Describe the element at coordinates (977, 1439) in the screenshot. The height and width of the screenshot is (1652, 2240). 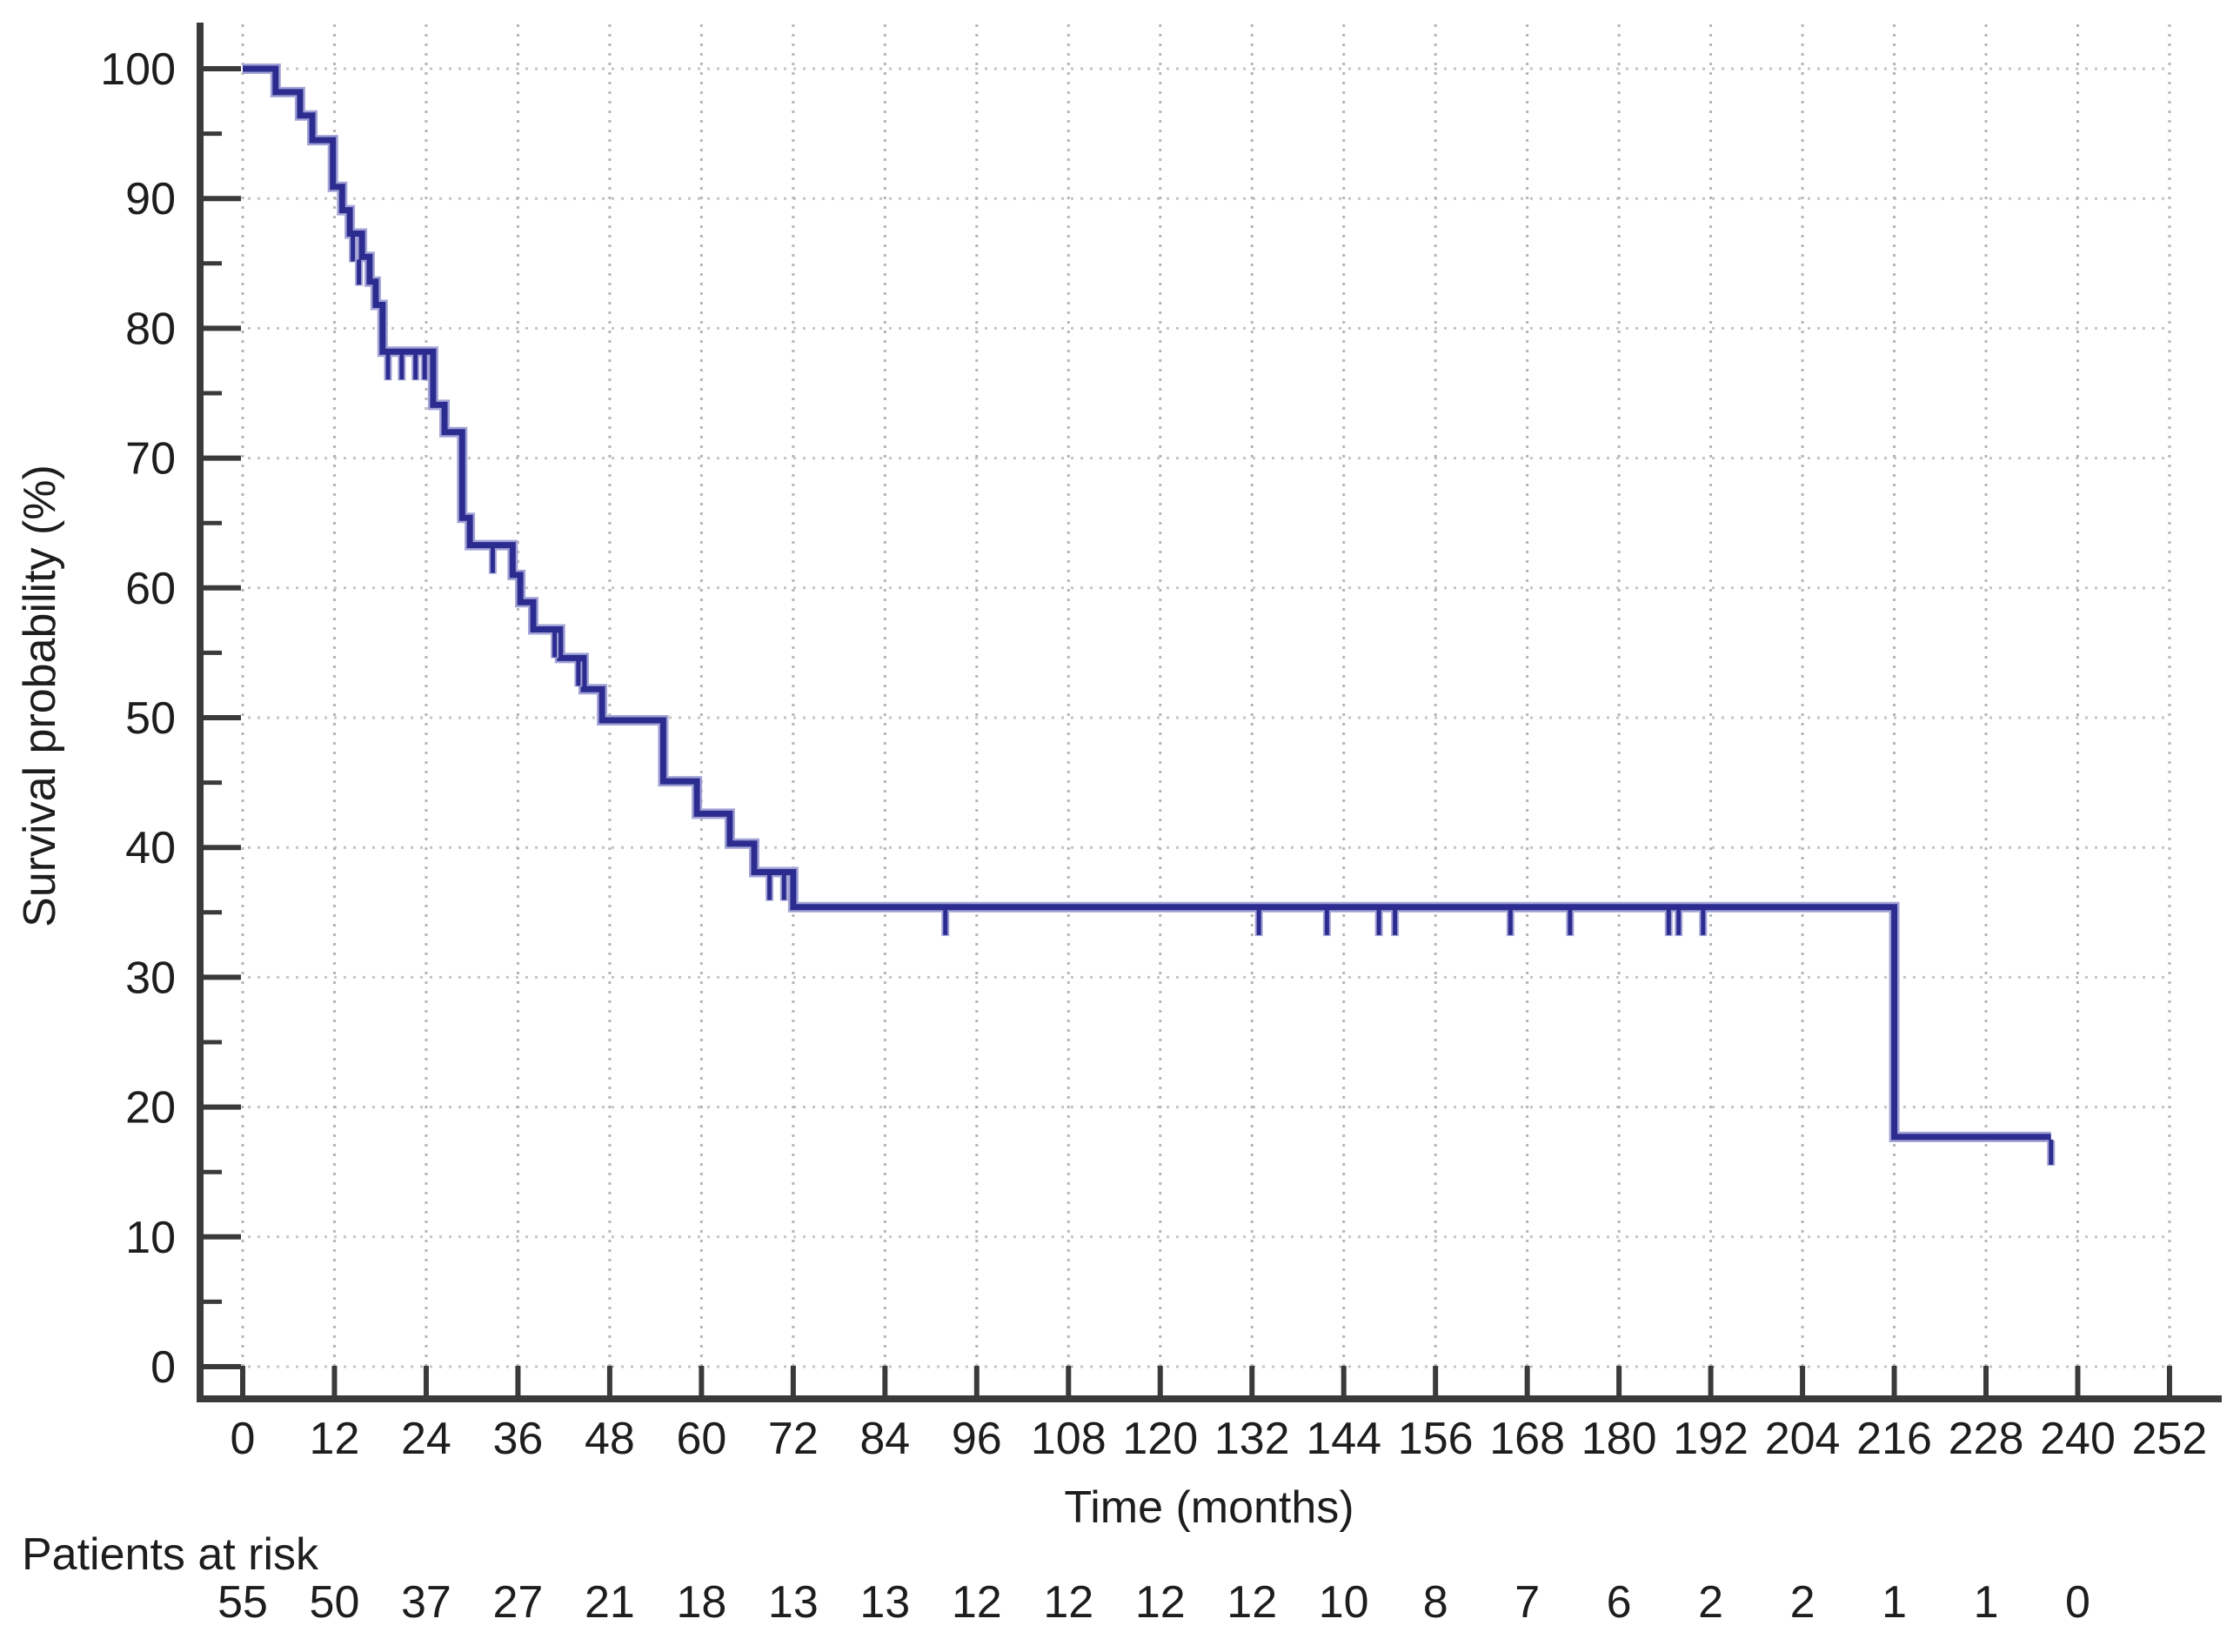
I see `x-tick-label: 96` at that location.